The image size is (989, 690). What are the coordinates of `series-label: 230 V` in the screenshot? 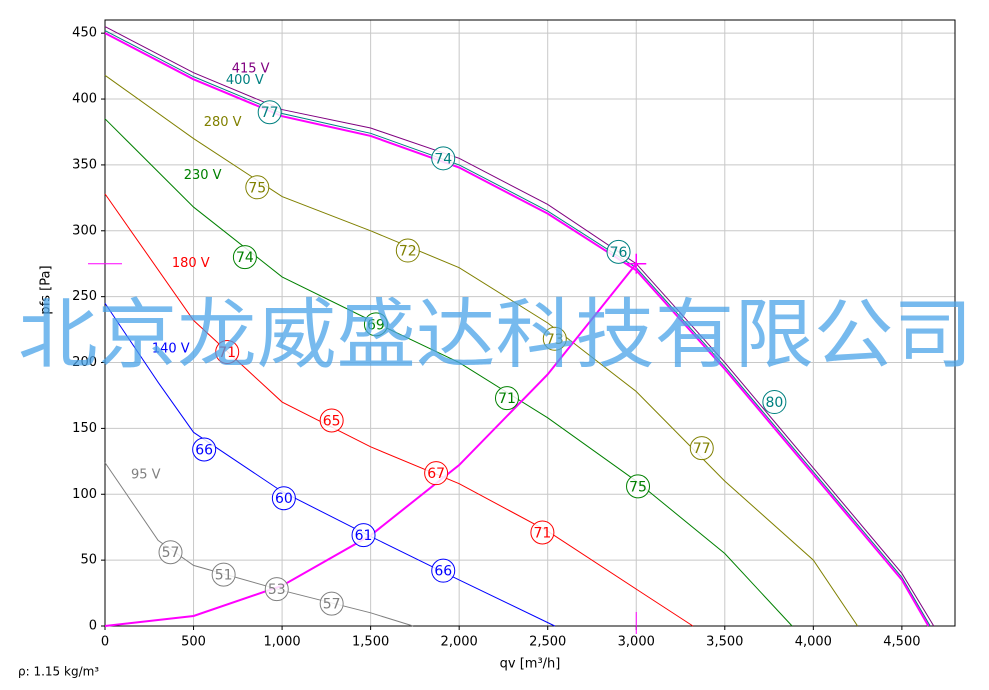 It's located at (203, 175).